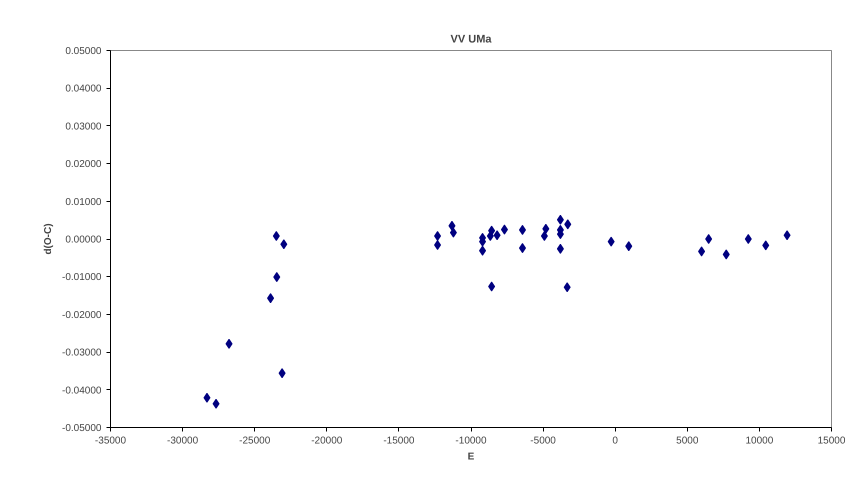  Describe the element at coordinates (255, 441) in the screenshot. I see `x-tick-label: -25000` at that location.